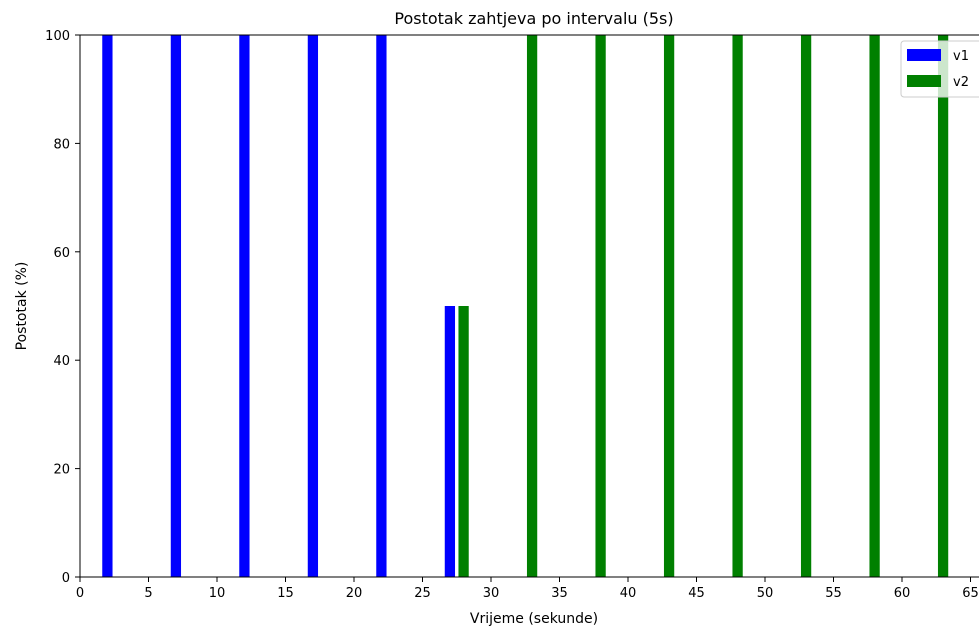  What do you see at coordinates (961, 82) in the screenshot?
I see `legend-label-v2: v2` at bounding box center [961, 82].